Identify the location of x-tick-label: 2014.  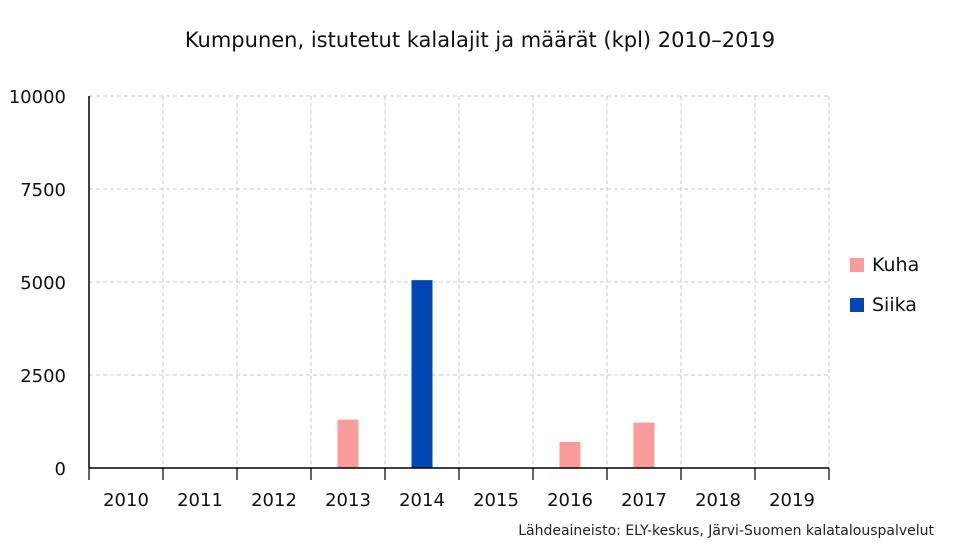
(422, 500).